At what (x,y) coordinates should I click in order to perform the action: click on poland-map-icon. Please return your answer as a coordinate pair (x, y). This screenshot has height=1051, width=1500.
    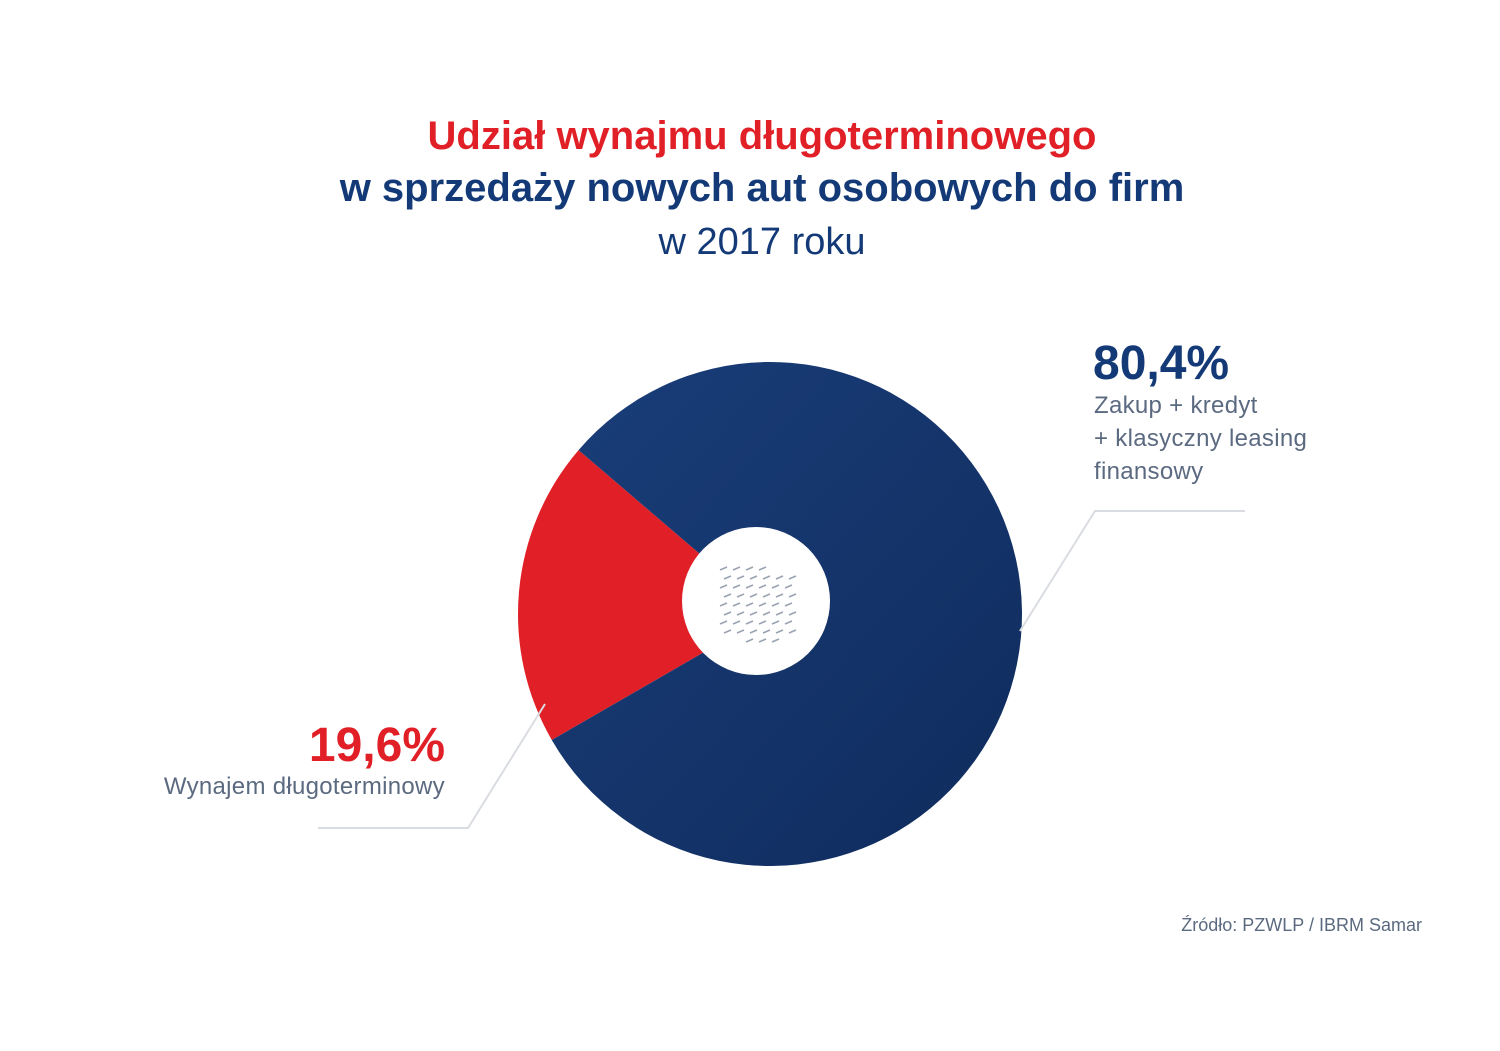
    Looking at the image, I should click on (758, 604).